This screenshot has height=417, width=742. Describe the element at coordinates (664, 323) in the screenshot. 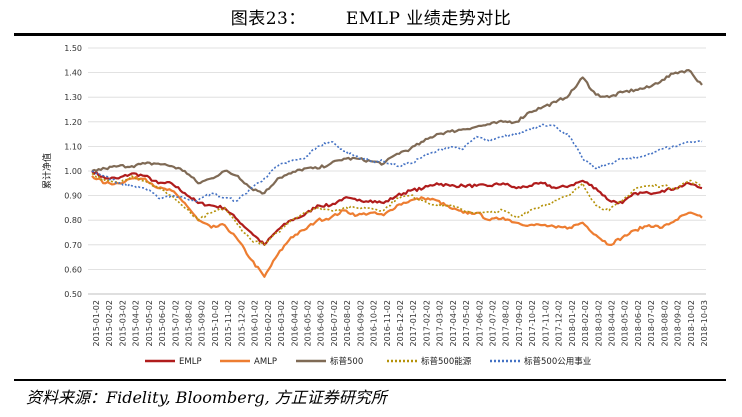

I see `x-tick-label: 2018-08-02` at that location.